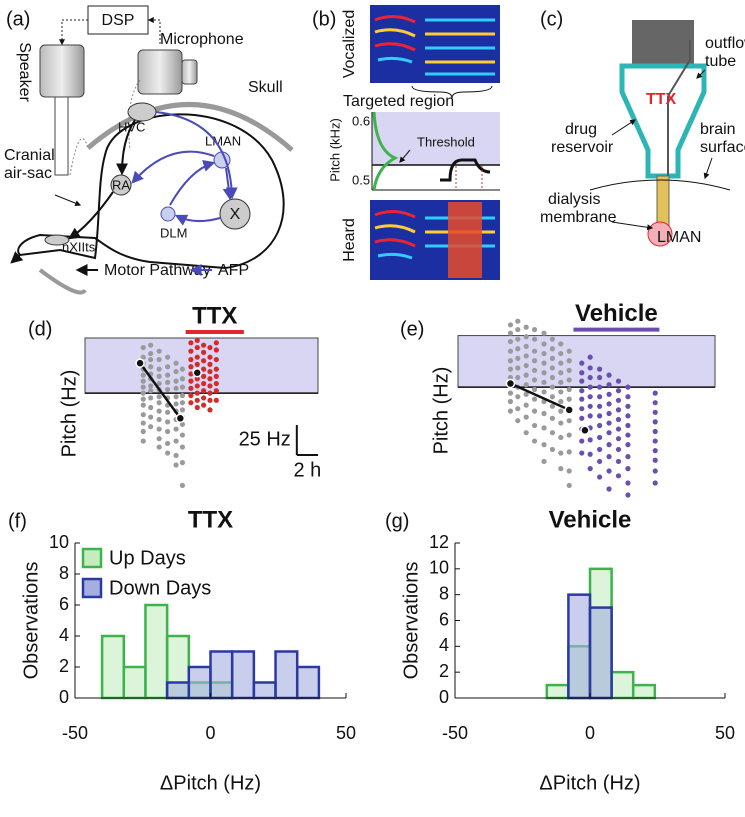 The image size is (745, 817). What do you see at coordinates (679, 237) in the screenshot?
I see `lman-label: LMAN` at bounding box center [679, 237].